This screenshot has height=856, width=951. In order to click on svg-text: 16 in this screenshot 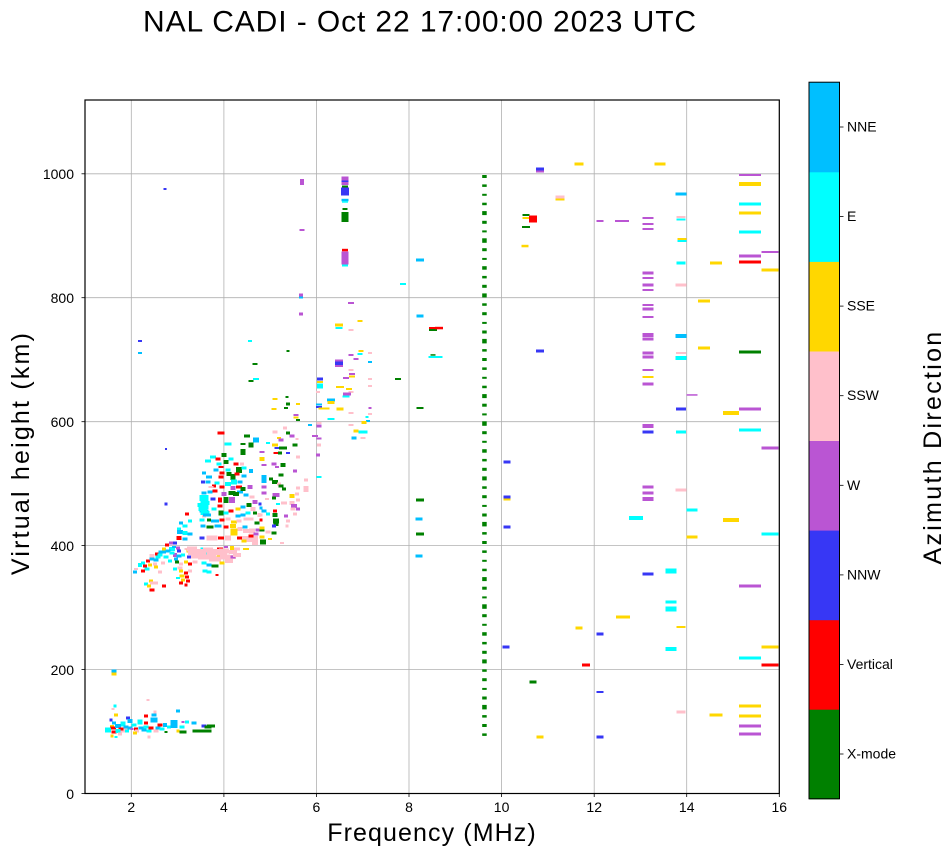, I will do `click(780, 807)`.